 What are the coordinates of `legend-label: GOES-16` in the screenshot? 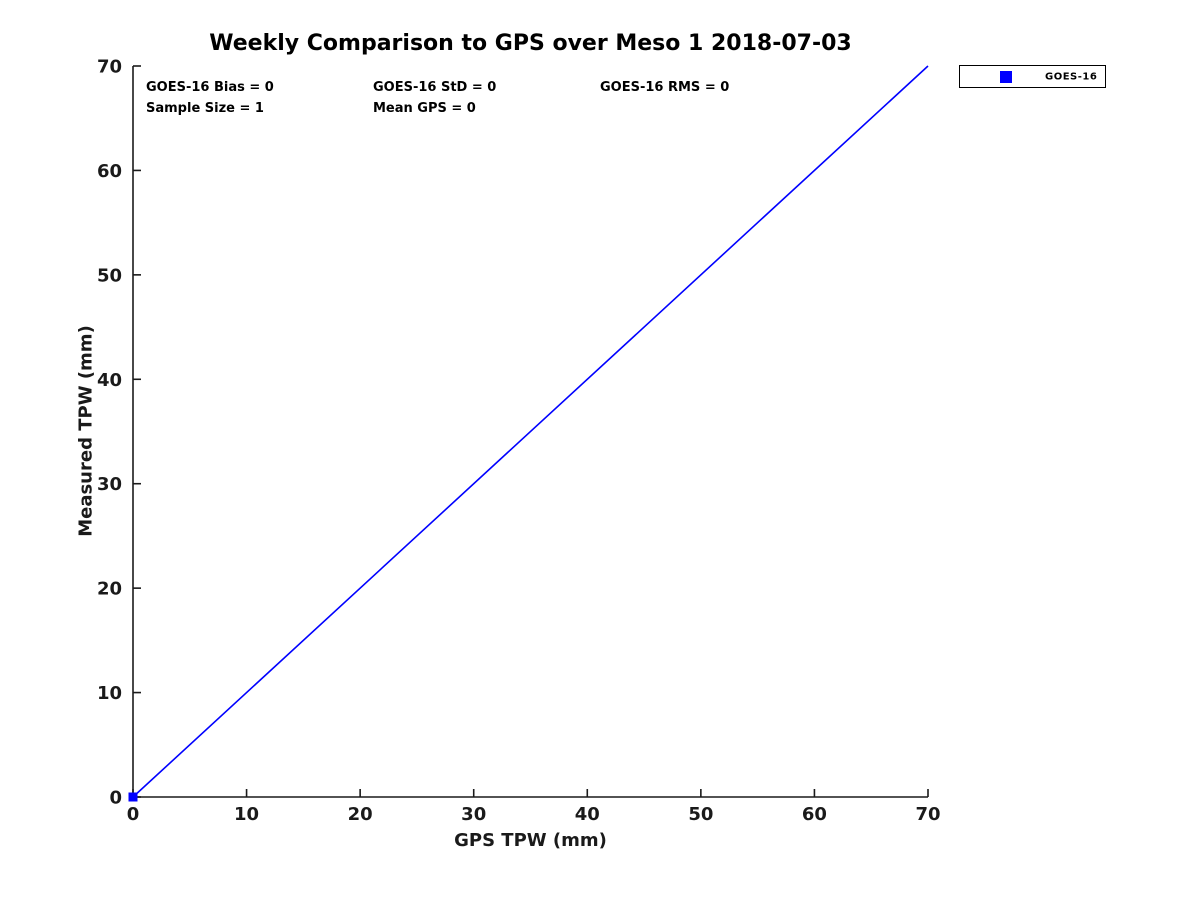 It's located at (1071, 76).